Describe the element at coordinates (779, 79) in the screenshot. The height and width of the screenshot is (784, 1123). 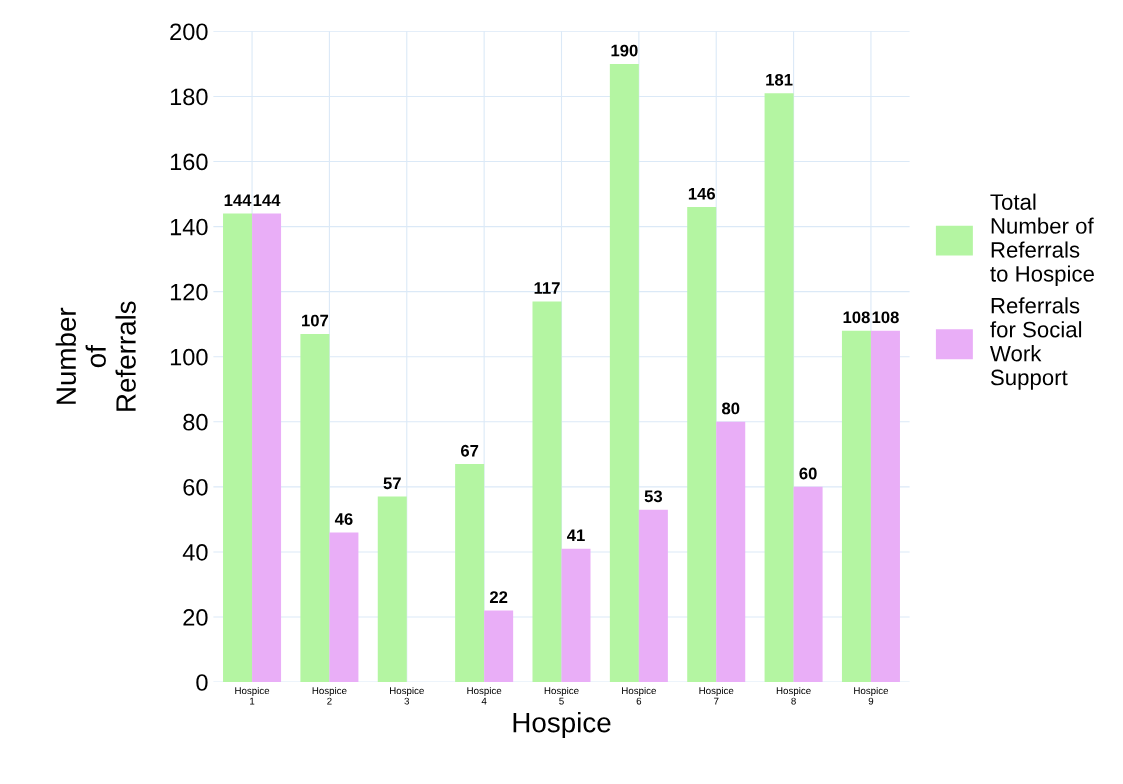
I see `data-label: 181` at that location.